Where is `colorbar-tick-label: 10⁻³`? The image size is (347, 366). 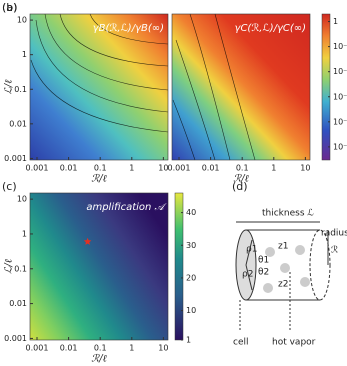 colorbar-tick-label: 10⁻³ is located at coordinates (340, 96).